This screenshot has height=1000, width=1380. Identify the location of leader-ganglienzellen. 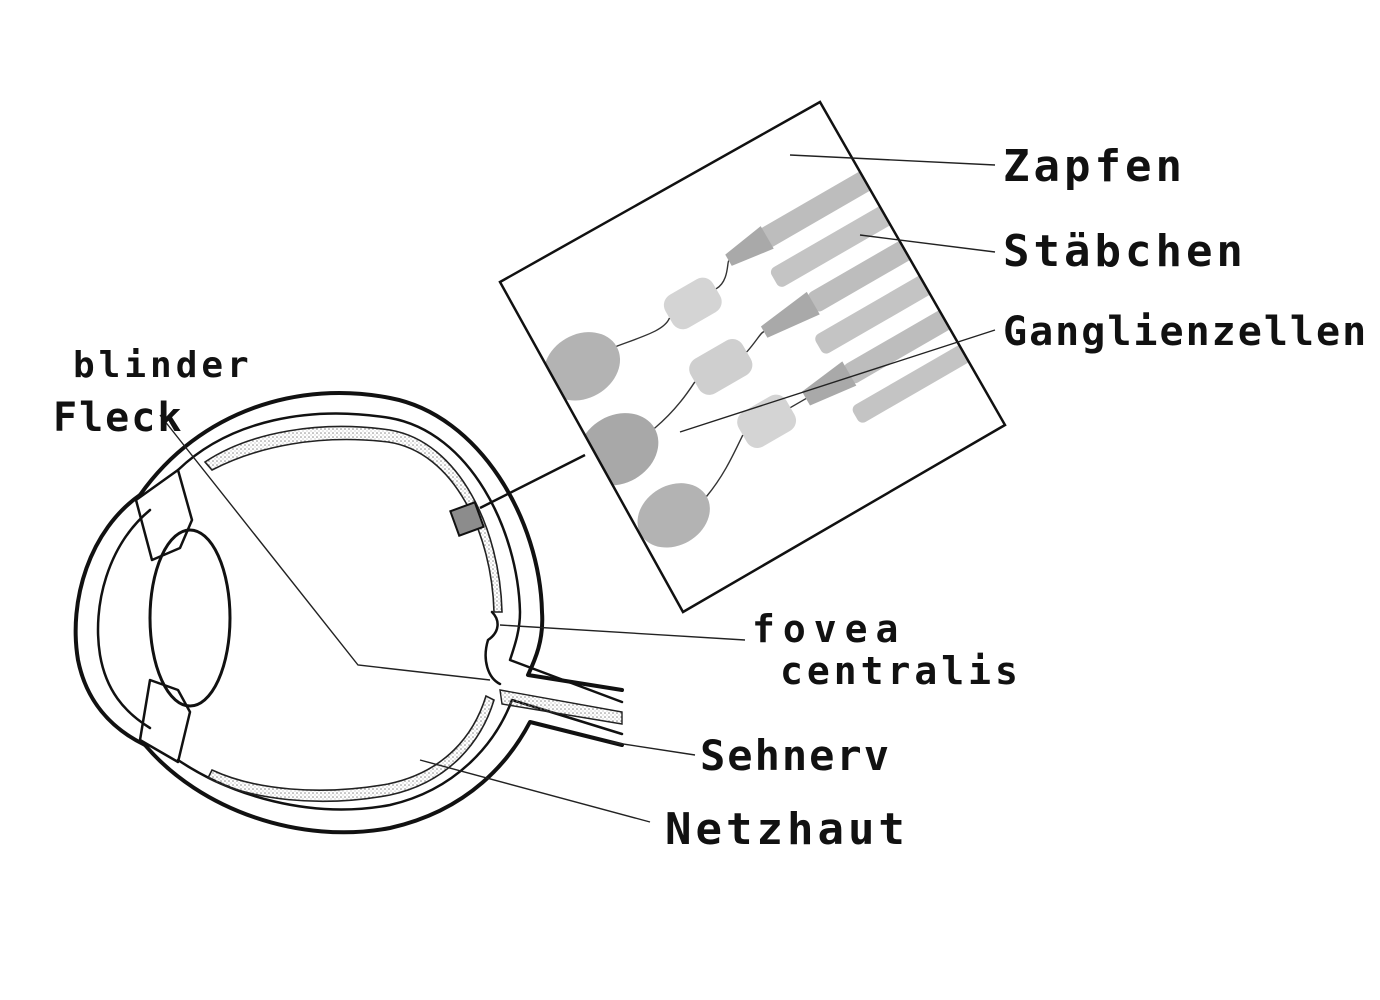
(837, 381).